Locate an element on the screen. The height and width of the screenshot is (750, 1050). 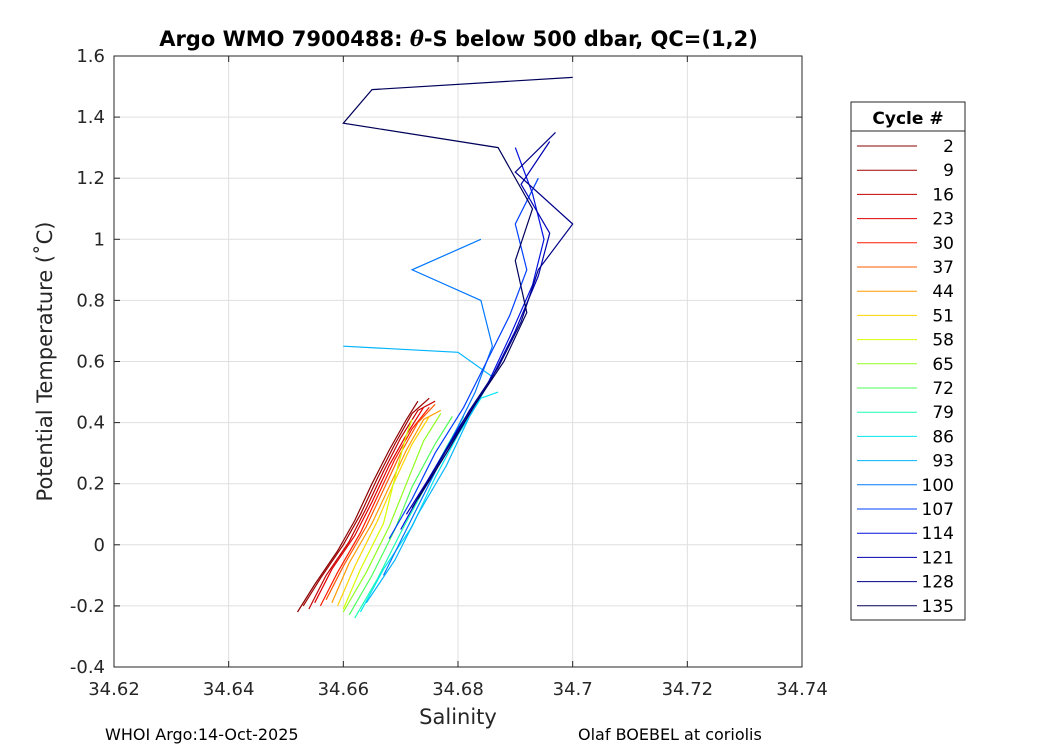
legend-label-cycle-51: 51 is located at coordinates (943, 316).